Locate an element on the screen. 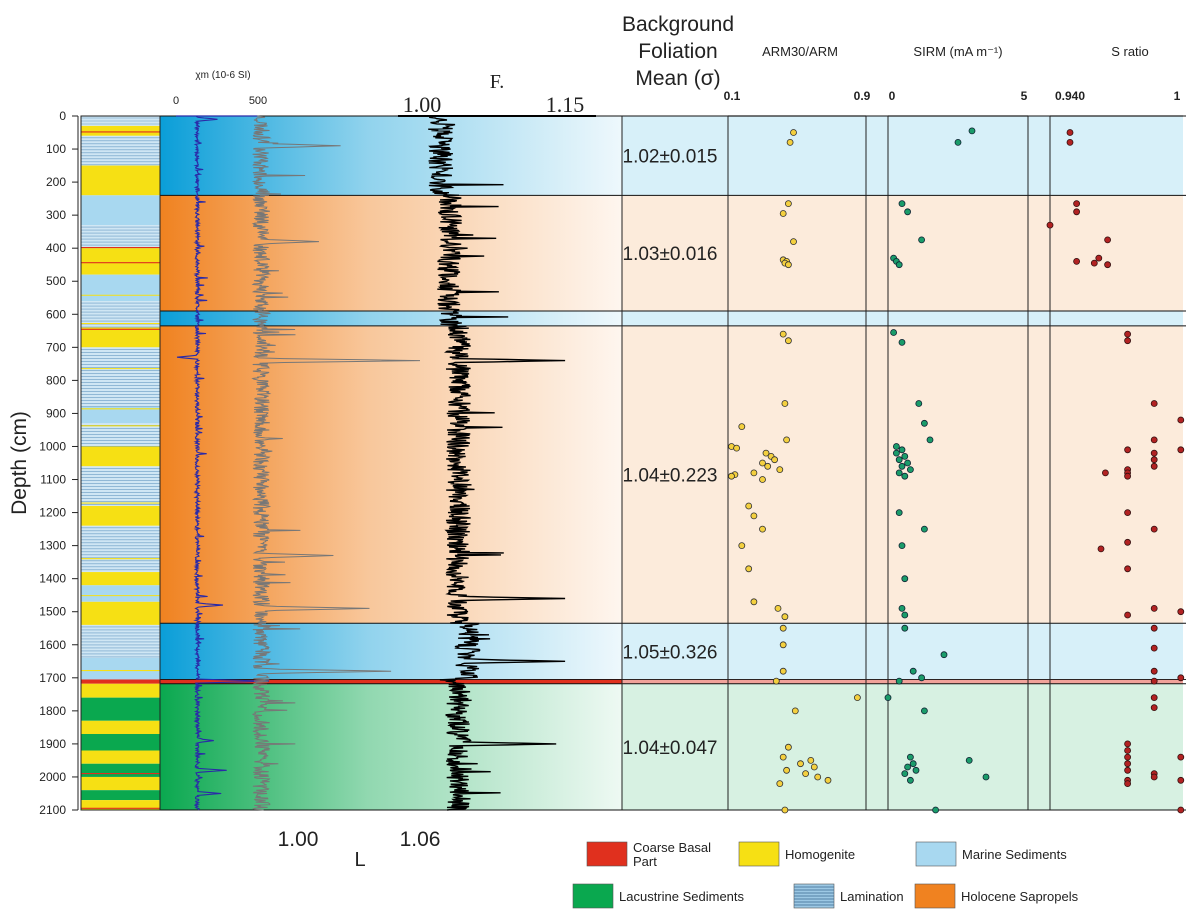 The width and height of the screenshot is (1189, 910). chi-tick-label: 500 is located at coordinates (258, 101).